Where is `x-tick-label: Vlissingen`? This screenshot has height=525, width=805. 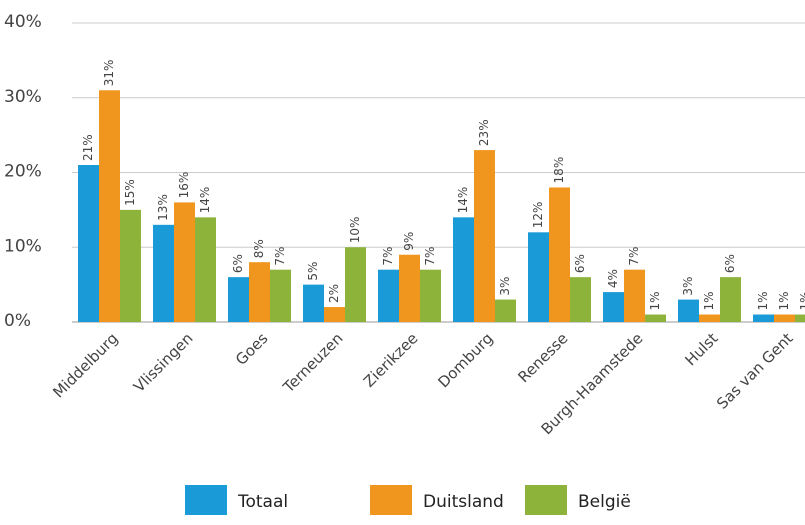 x-tick-label: Vlissingen is located at coordinates (163, 362).